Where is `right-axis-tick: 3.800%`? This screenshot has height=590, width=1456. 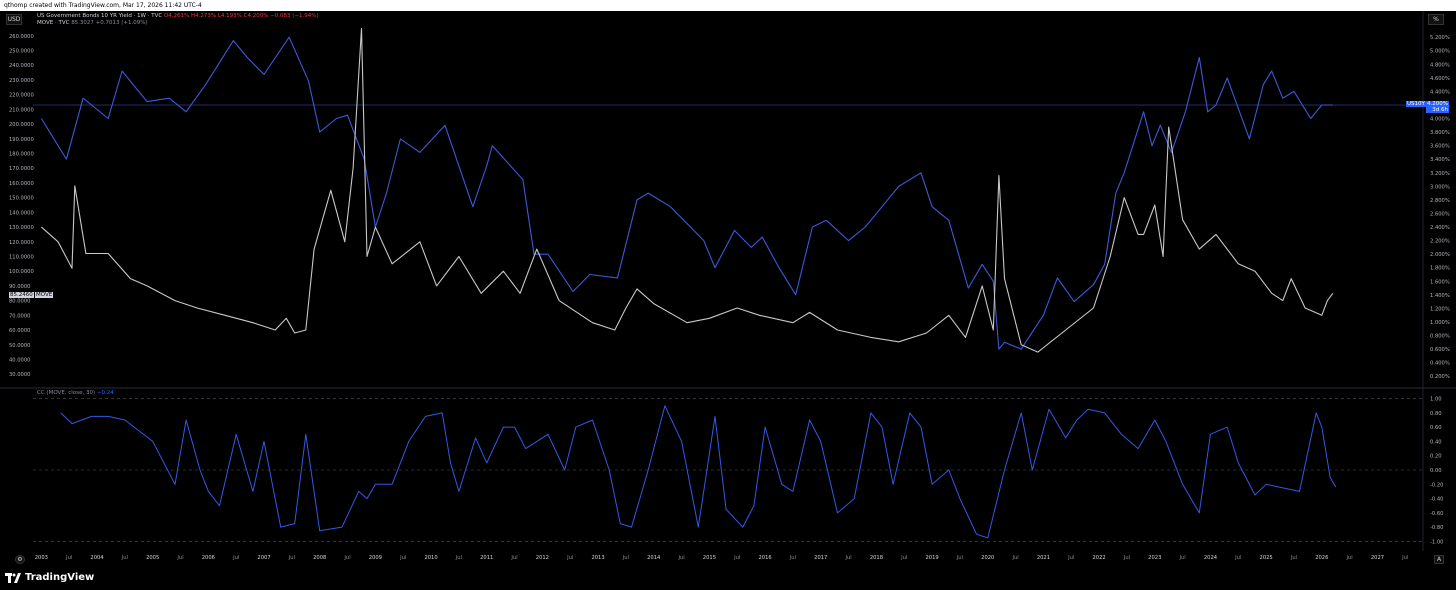
right-axis-tick: 3.800% is located at coordinates (1440, 133).